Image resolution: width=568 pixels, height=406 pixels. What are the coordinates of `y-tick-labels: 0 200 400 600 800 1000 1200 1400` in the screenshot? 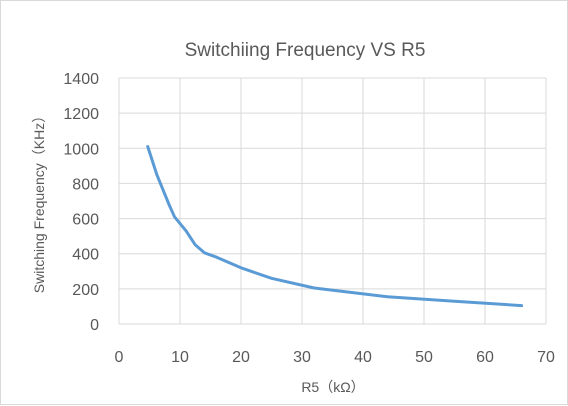 It's located at (81, 202).